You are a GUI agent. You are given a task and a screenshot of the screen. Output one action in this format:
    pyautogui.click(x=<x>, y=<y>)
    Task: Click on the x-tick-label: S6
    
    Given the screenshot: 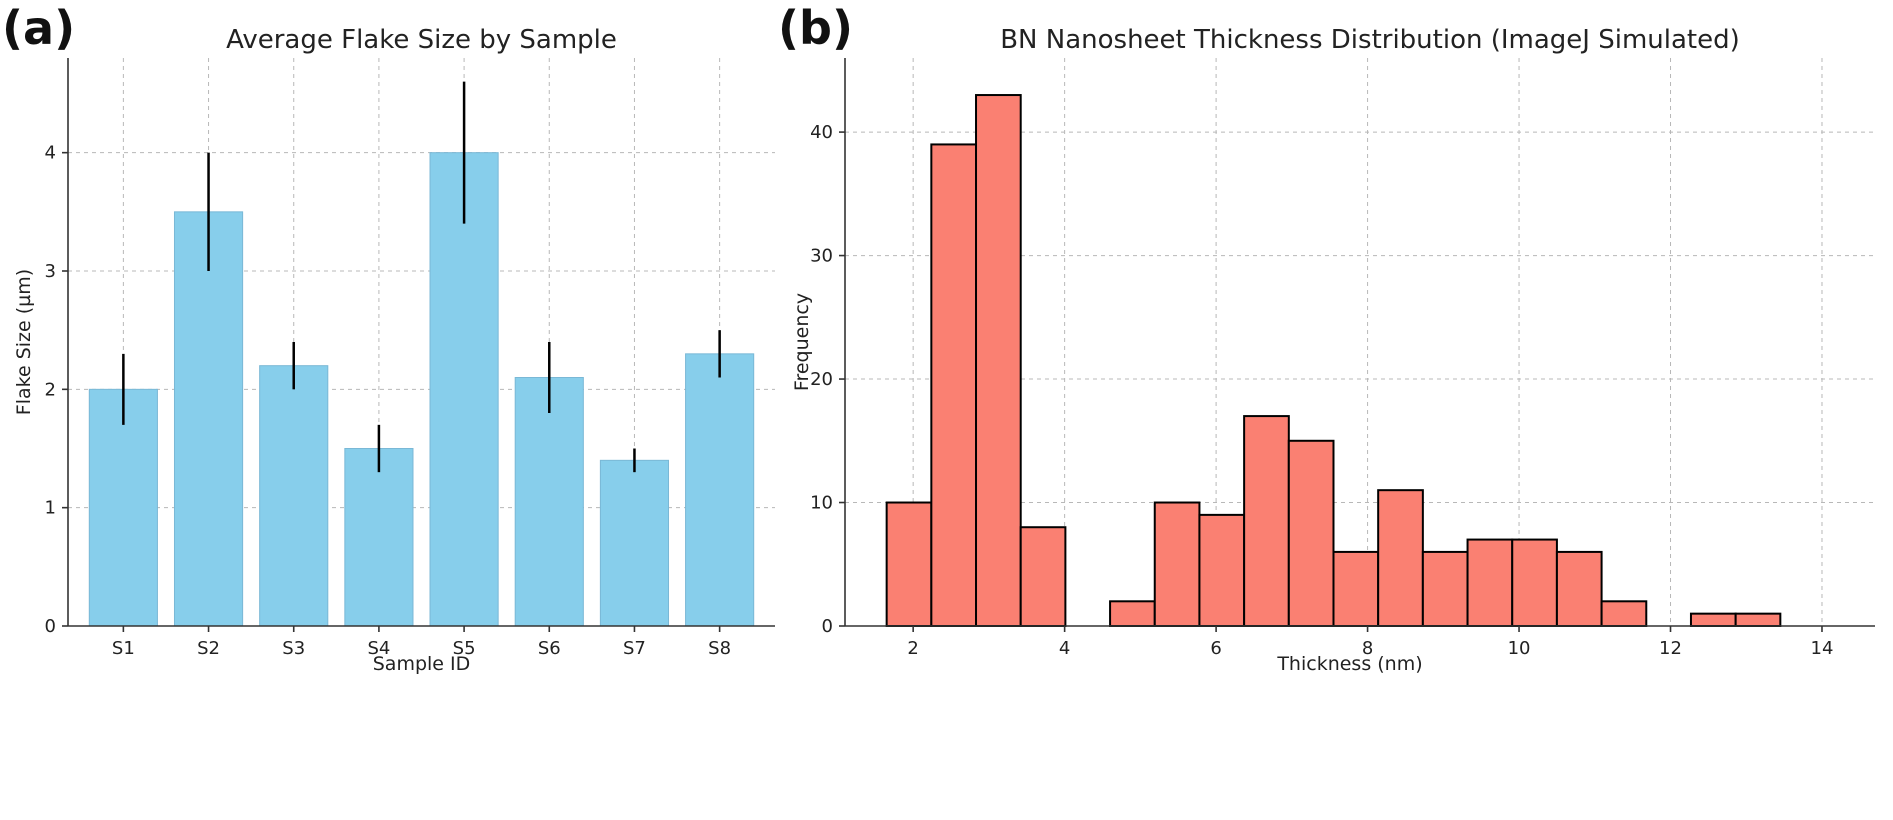 What is the action you would take?
    pyautogui.click(x=549, y=648)
    